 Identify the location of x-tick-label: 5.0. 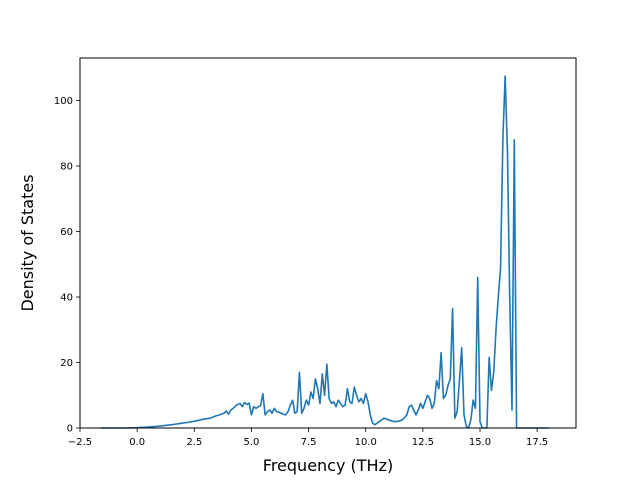
(251, 442).